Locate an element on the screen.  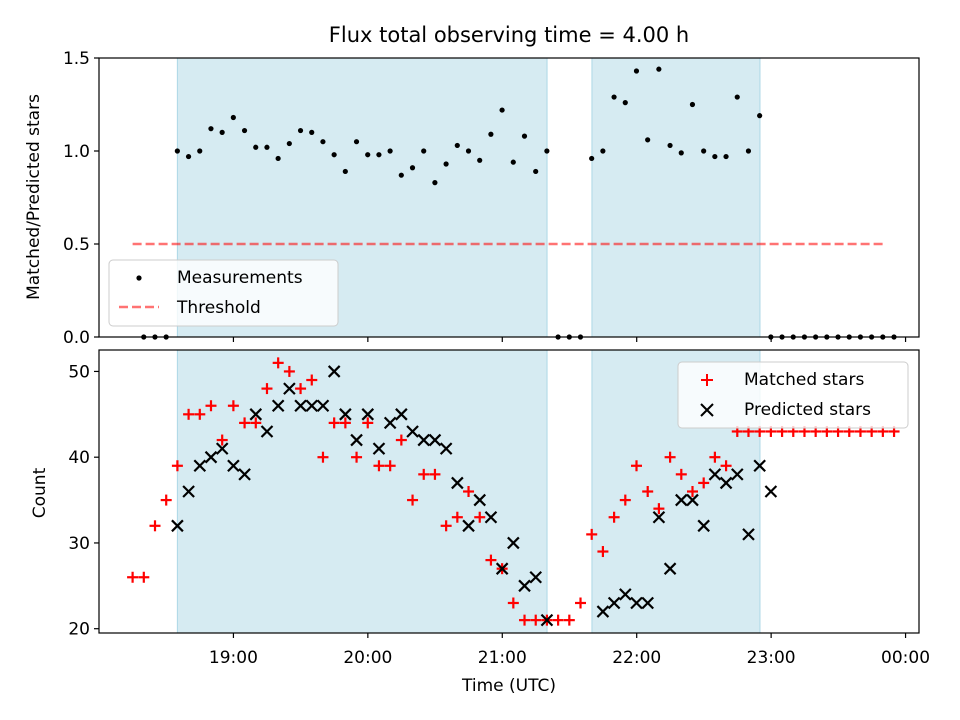
legend-predicted-marker is located at coordinates (707, 410).